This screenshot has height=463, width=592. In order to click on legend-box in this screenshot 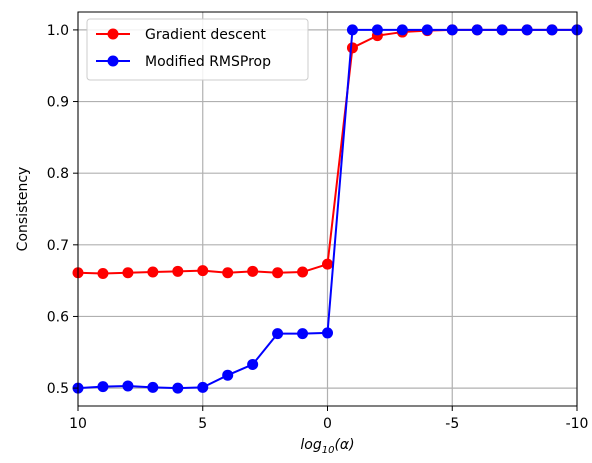, I will do `click(197, 49)`.